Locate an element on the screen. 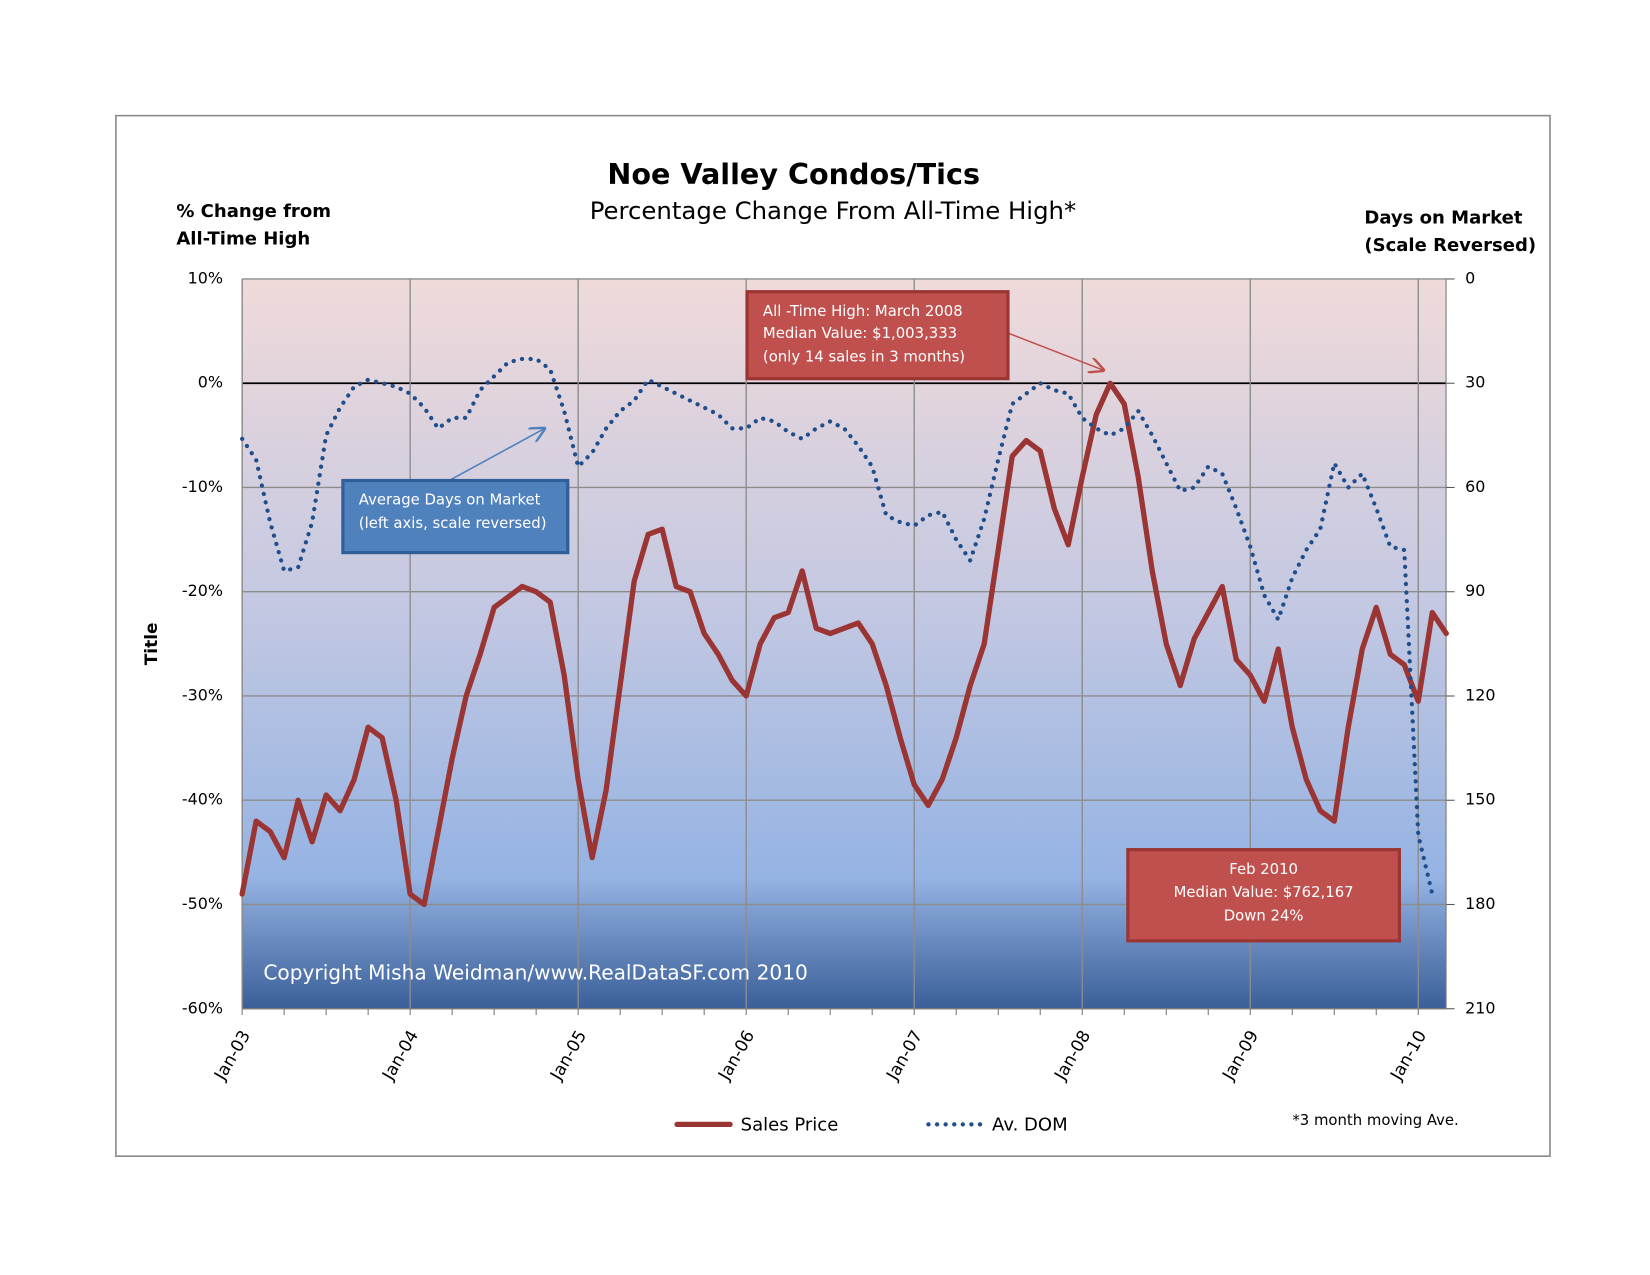 Image resolution: width=1650 pixels, height=1275 pixels. y-tick-label: 0% is located at coordinates (210, 382).